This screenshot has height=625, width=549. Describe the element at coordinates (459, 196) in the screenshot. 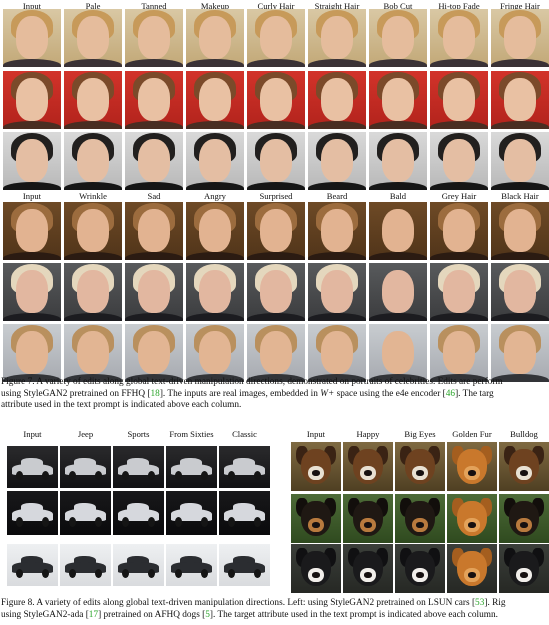

I see `column-header-bottom-7: Grey Hair` at that location.